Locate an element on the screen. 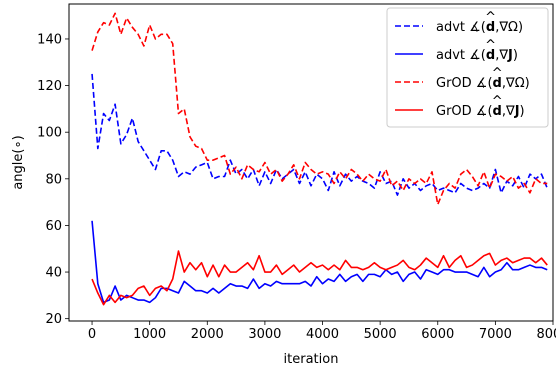 This screenshot has width=556, height=370. y-tick-label: 80 is located at coordinates (53, 179).